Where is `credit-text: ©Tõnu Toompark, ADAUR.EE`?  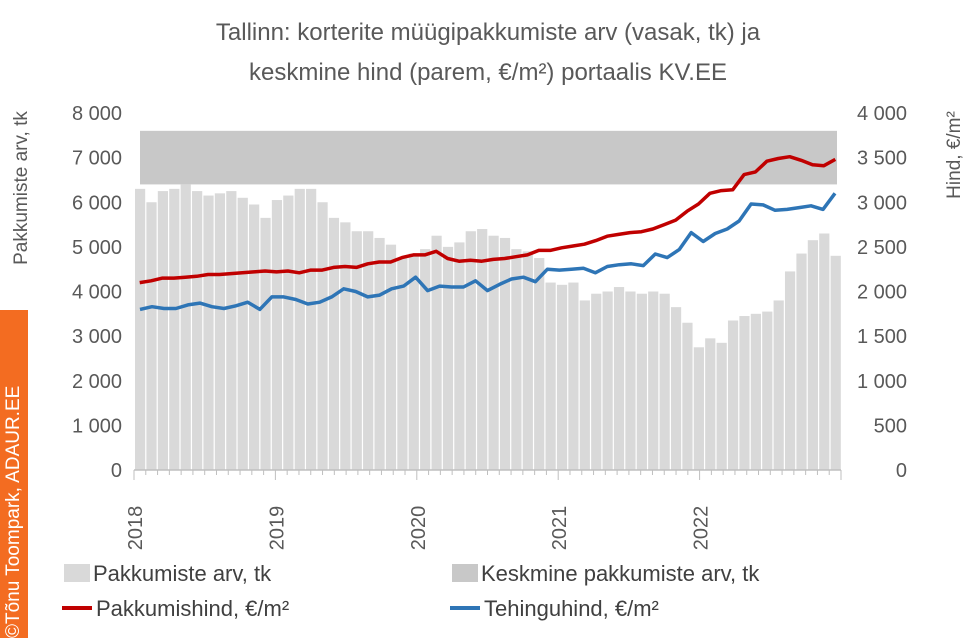 credit-text: ©Tõnu Toompark, ADAUR.EE is located at coordinates (13, 511).